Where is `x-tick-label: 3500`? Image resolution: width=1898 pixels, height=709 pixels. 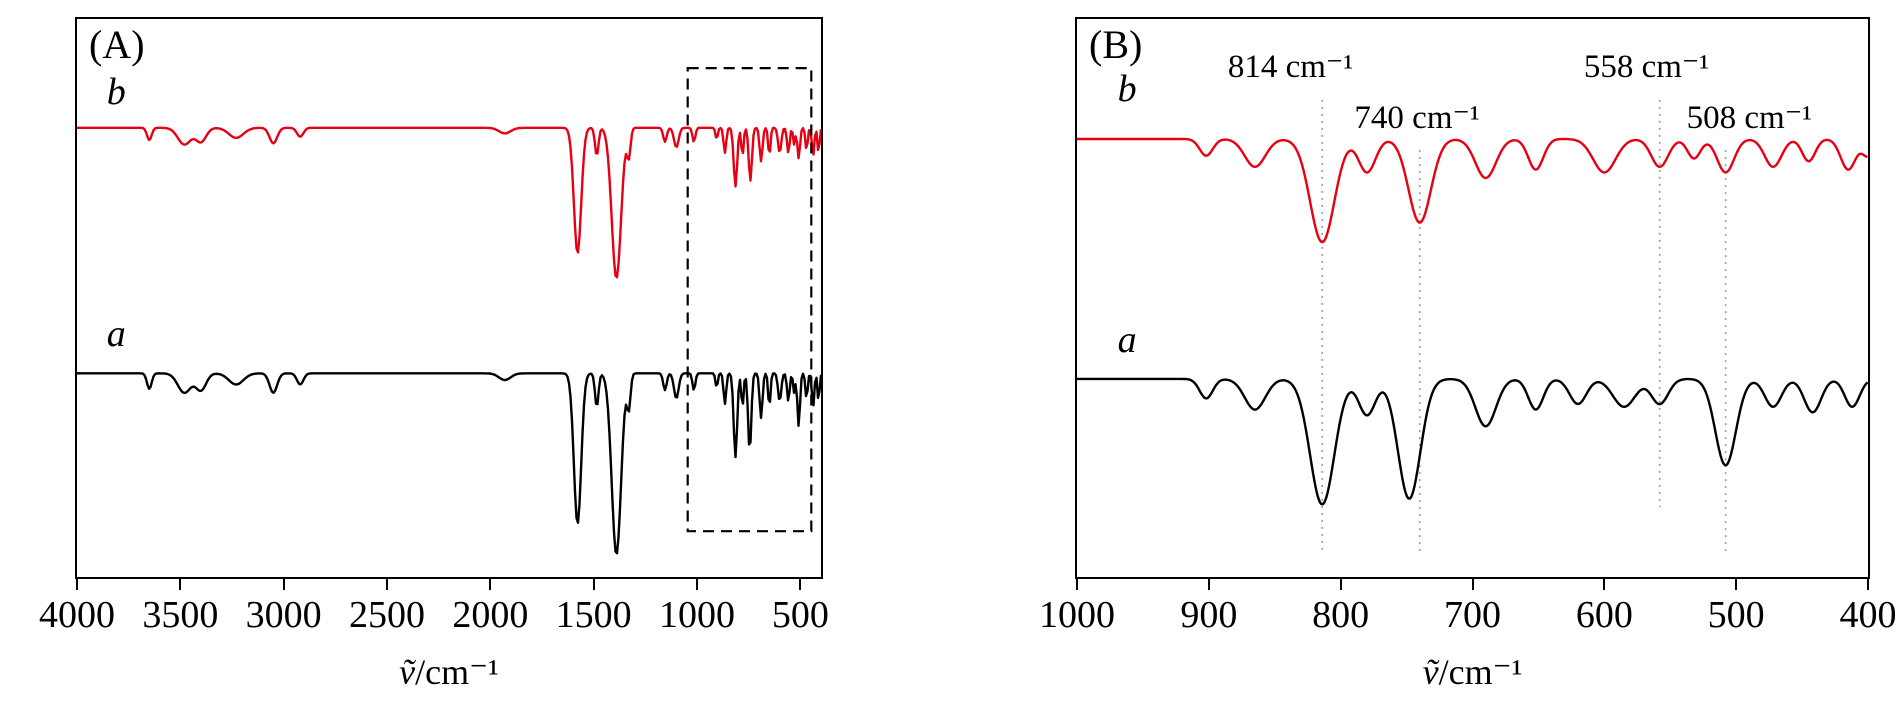
x-tick-label: 3500 is located at coordinates (180, 615).